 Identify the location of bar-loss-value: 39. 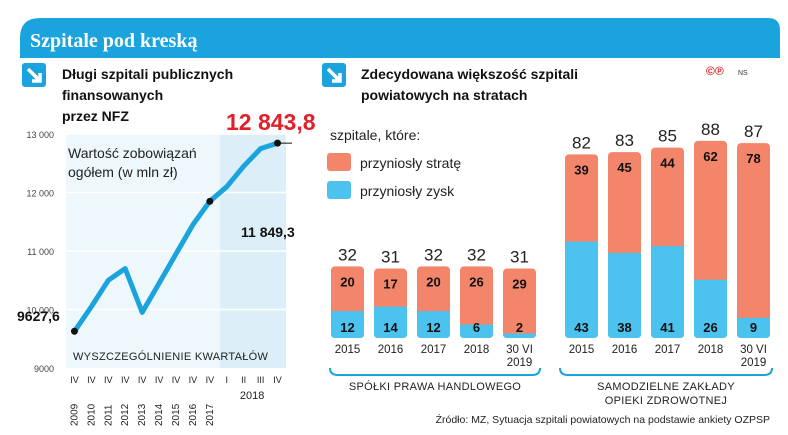
(581, 169).